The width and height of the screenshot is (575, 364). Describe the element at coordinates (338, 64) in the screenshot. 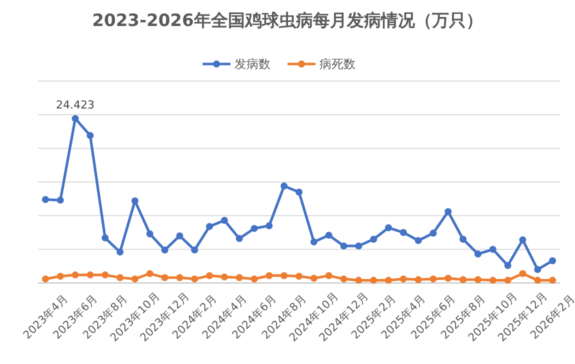

I see `legend-label: 病死数` at that location.